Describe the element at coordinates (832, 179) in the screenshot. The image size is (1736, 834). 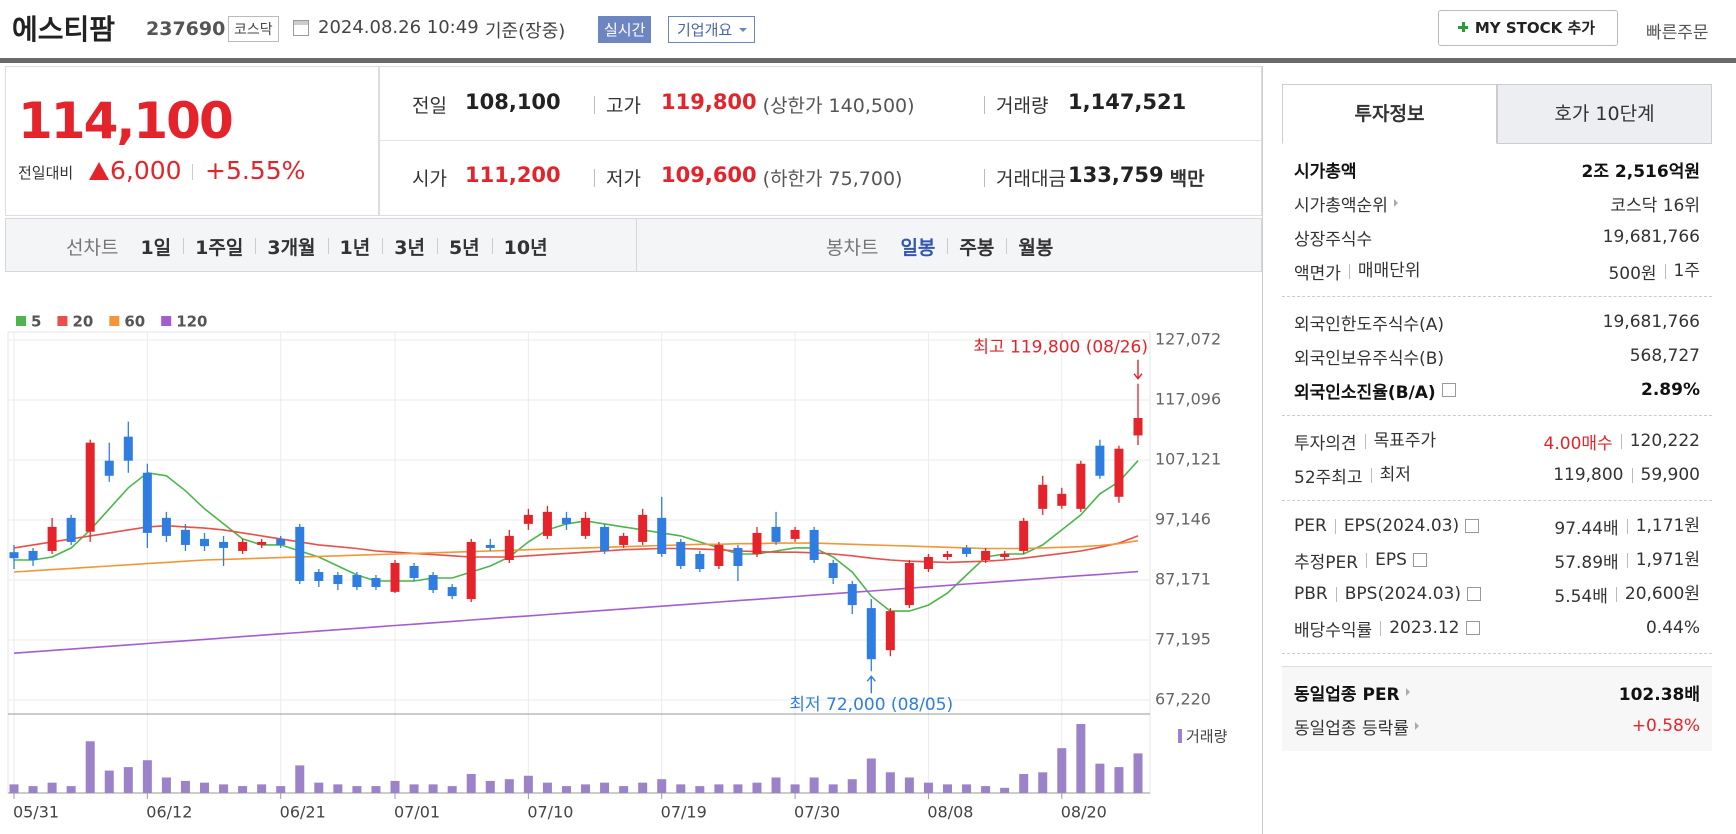
I see `stat-extra: (하한가 75,700)` at that location.